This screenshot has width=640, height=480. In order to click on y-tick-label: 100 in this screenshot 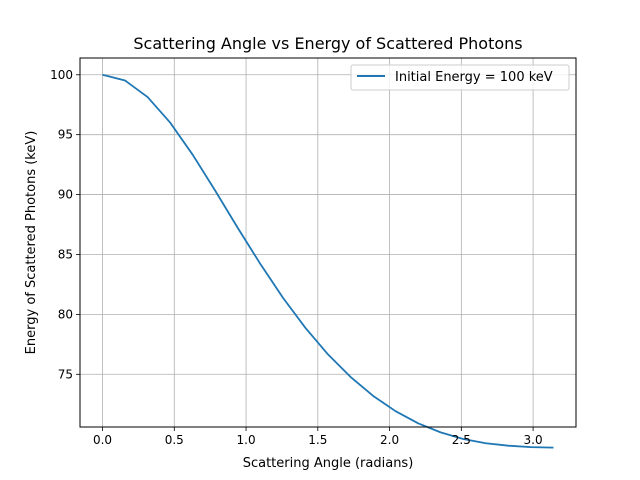, I will do `click(61, 75)`.